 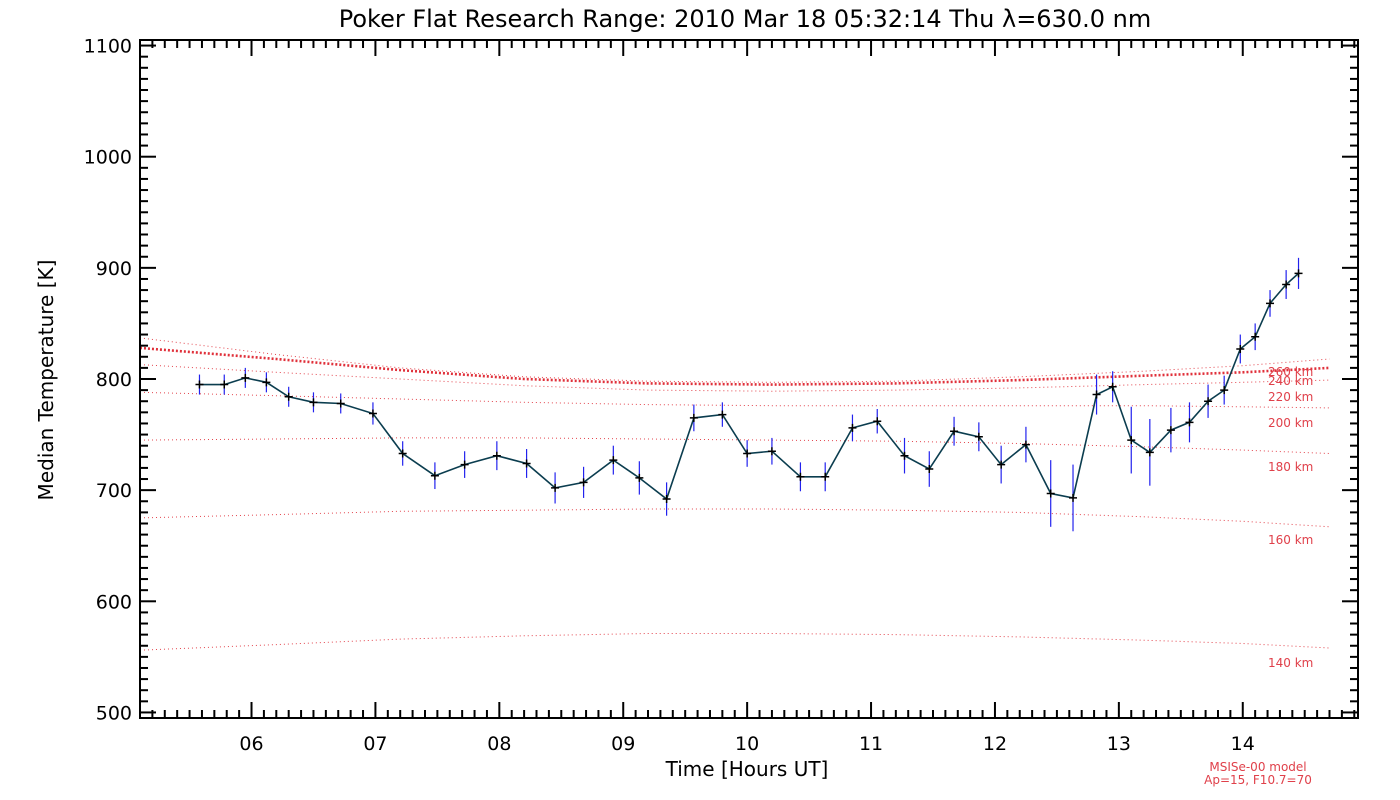 What do you see at coordinates (1290, 423) in the screenshot?
I see `altitude-label: 200 km` at bounding box center [1290, 423].